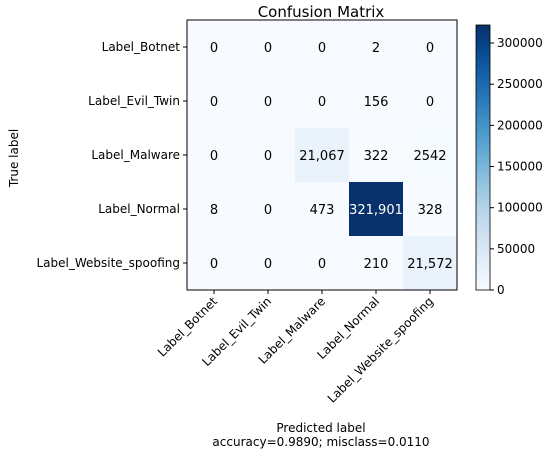 Image resolution: width=550 pixels, height=454 pixels. I want to click on y-tick-label: Label_Malware, so click(135, 155).